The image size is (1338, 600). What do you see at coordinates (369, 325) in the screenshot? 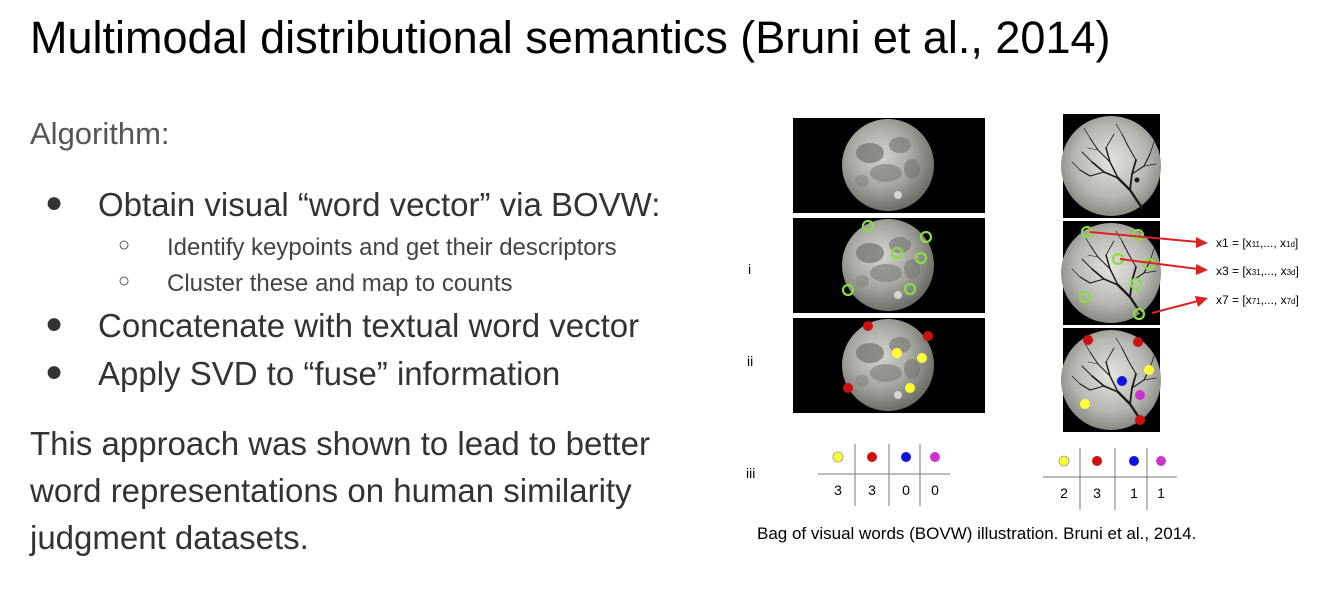
I see `bullet-text: Concatenate with textual word vector` at bounding box center [369, 325].